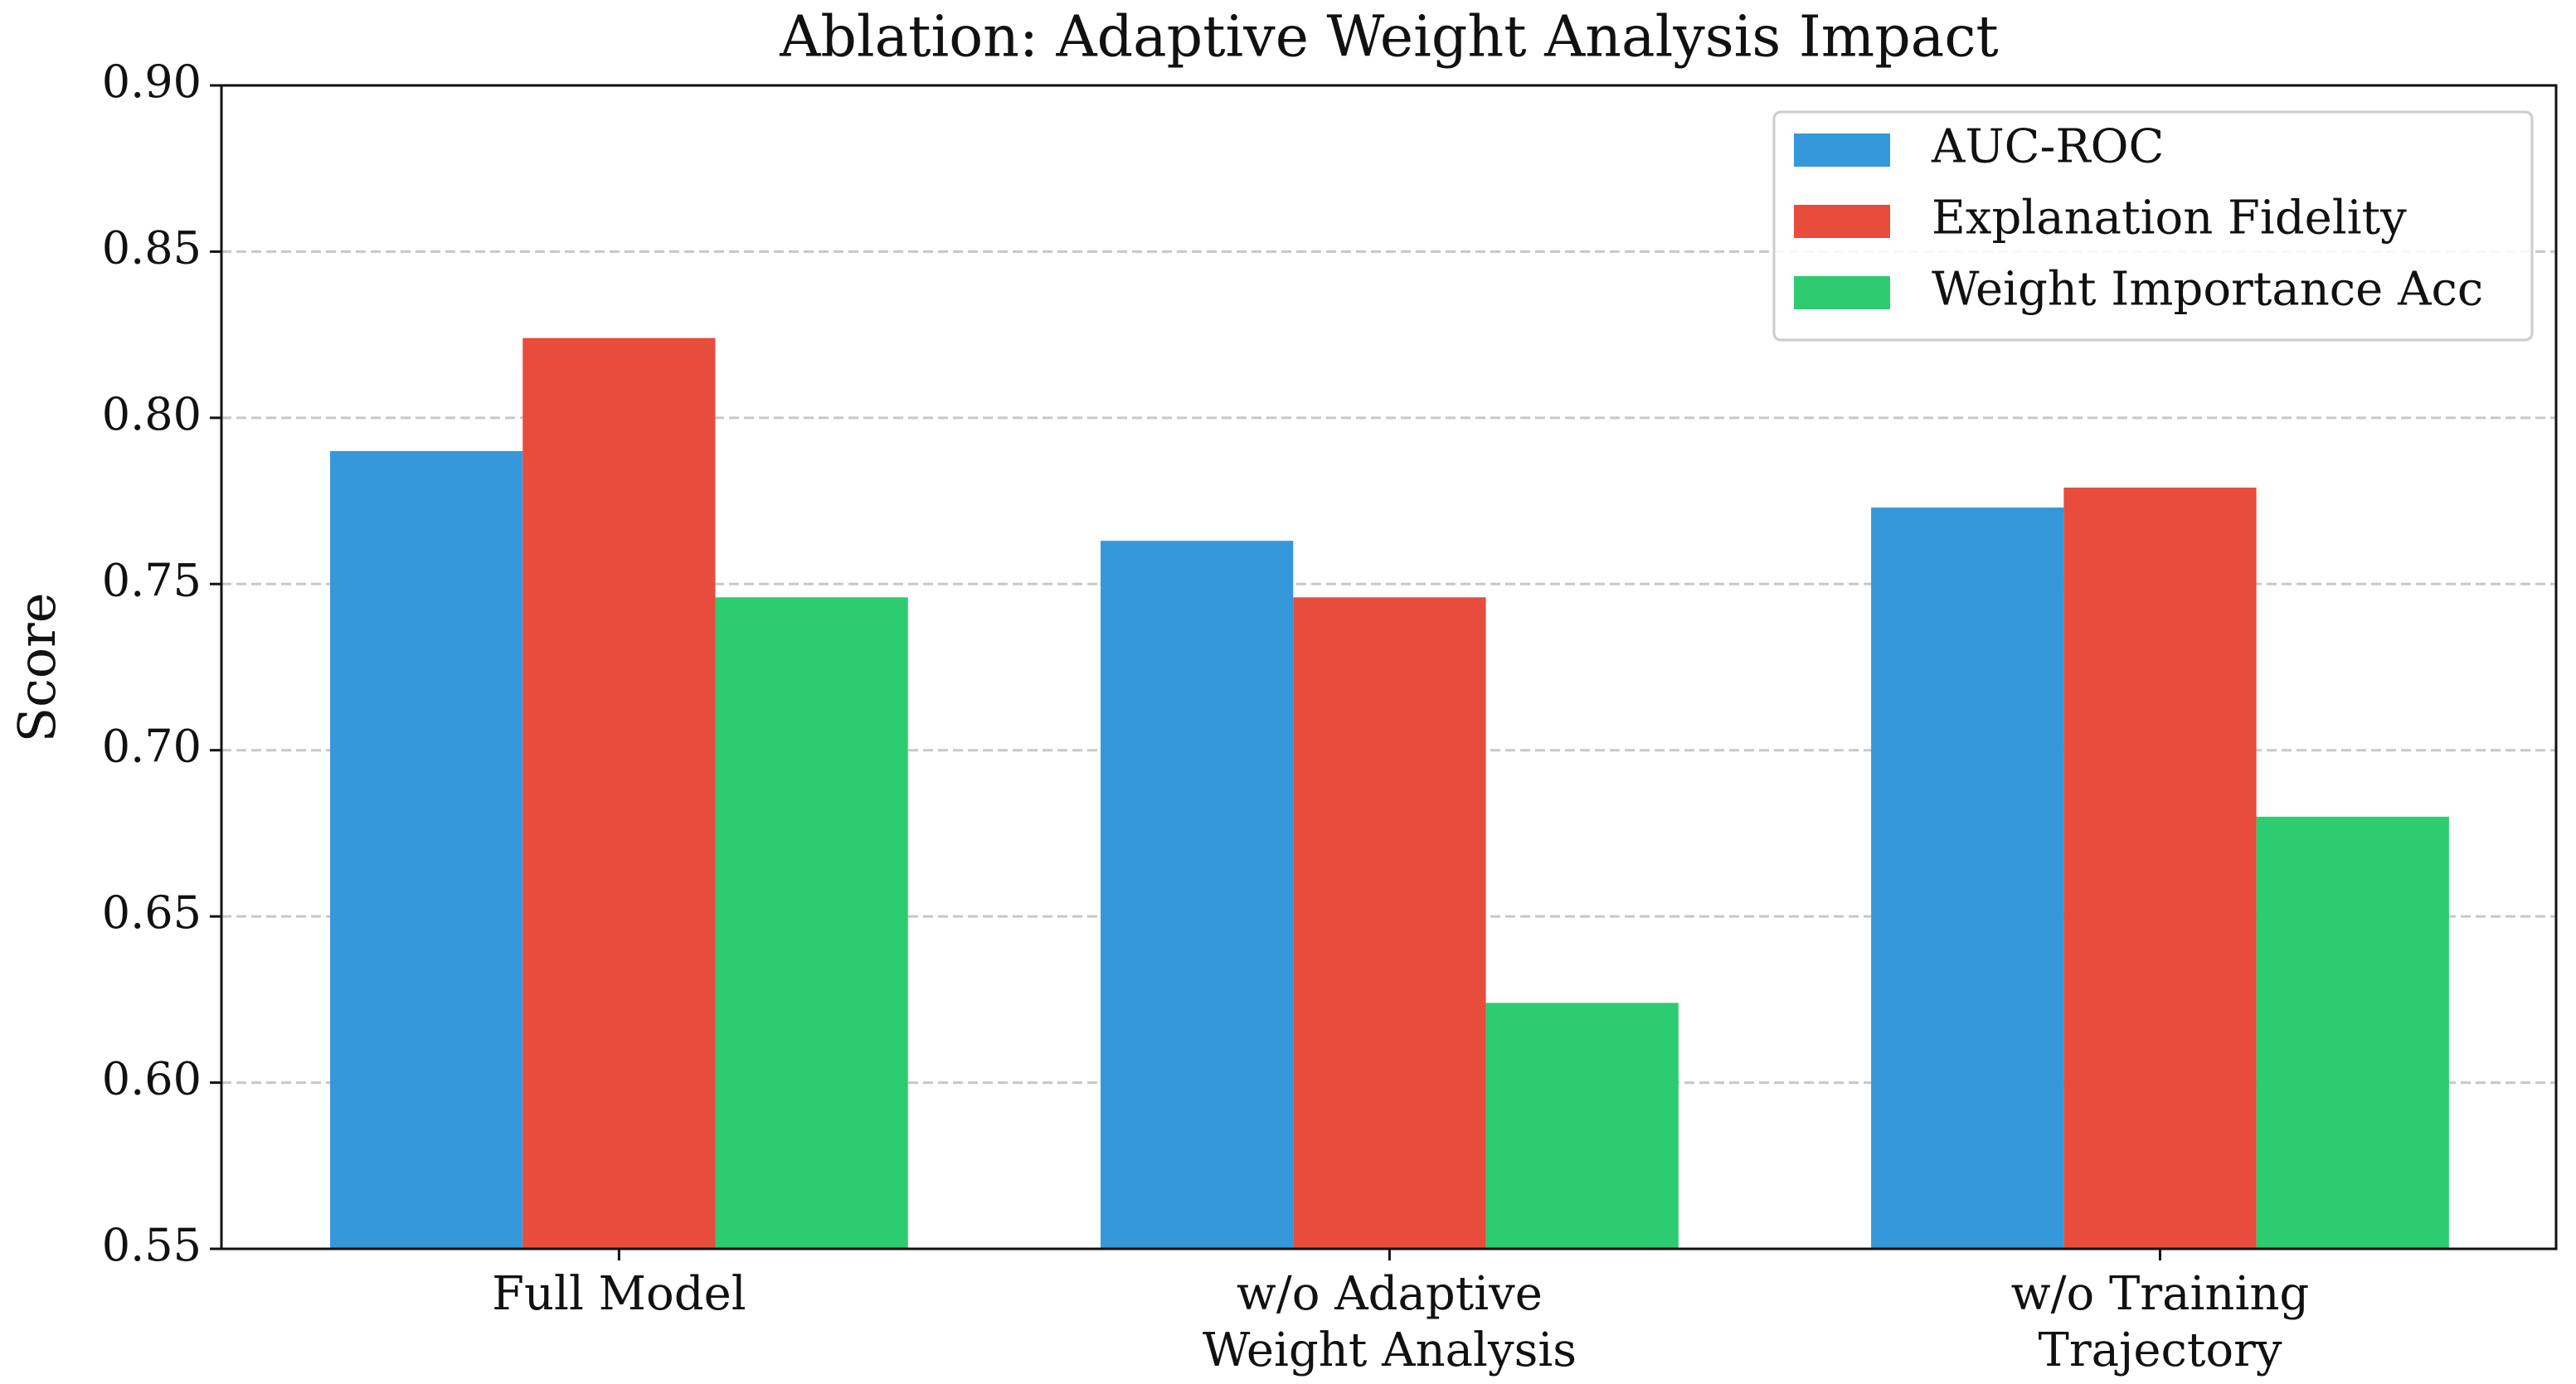 The height and width of the screenshot is (1384, 2576). I want to click on x-tick-label: w/o Adaptive Weight Analysis, so click(1390, 1322).